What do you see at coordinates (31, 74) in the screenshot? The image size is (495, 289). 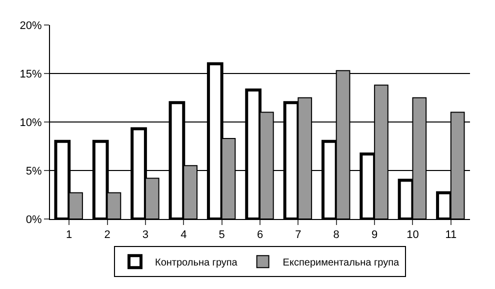 I see `y-tick-label: 15%` at bounding box center [31, 74].